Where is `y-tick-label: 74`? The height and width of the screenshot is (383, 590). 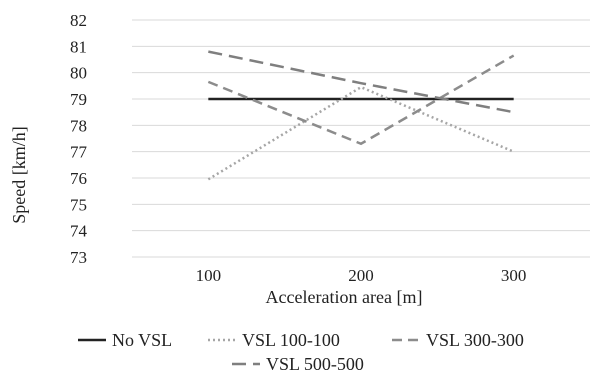
y-tick-label: 74 is located at coordinates (79, 231).